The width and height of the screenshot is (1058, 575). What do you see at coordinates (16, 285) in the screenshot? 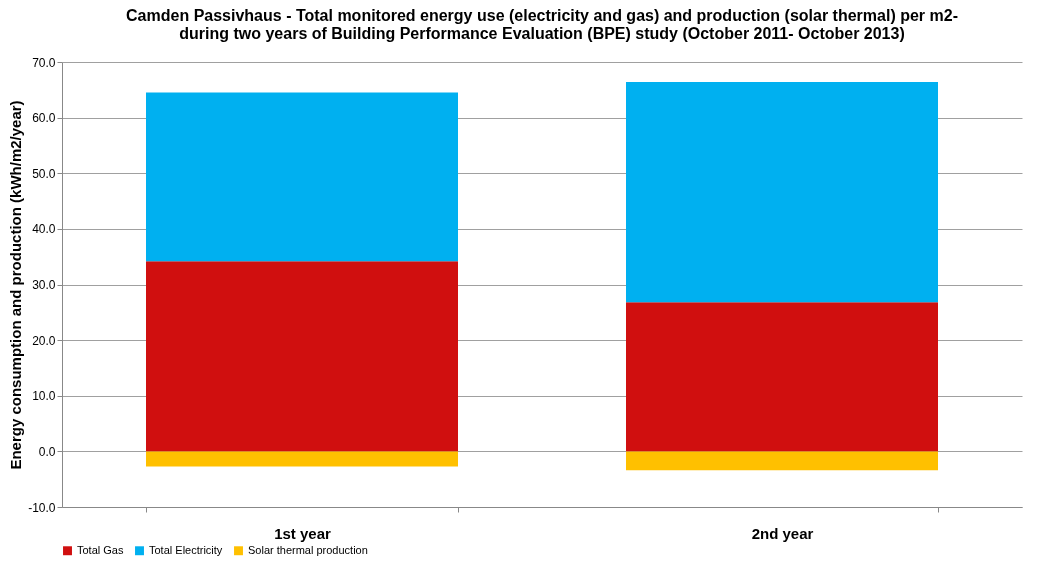
I see `y-axis-title: Energy consumption and production (kWh/m2/year)` at bounding box center [16, 285].